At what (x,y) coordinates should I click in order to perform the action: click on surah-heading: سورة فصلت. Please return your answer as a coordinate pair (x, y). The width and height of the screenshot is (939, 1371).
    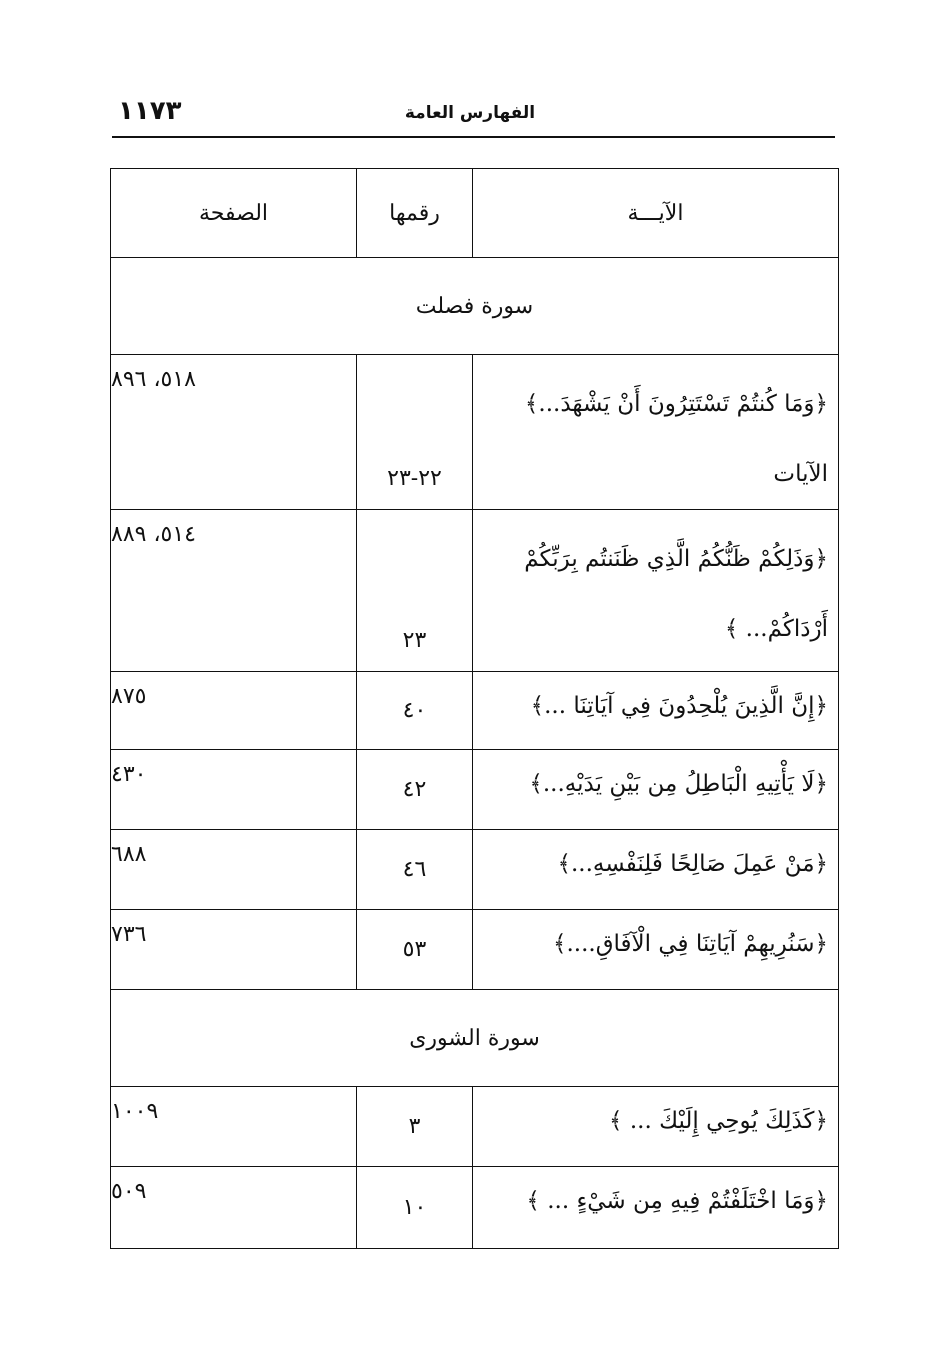
    Looking at the image, I should click on (474, 306).